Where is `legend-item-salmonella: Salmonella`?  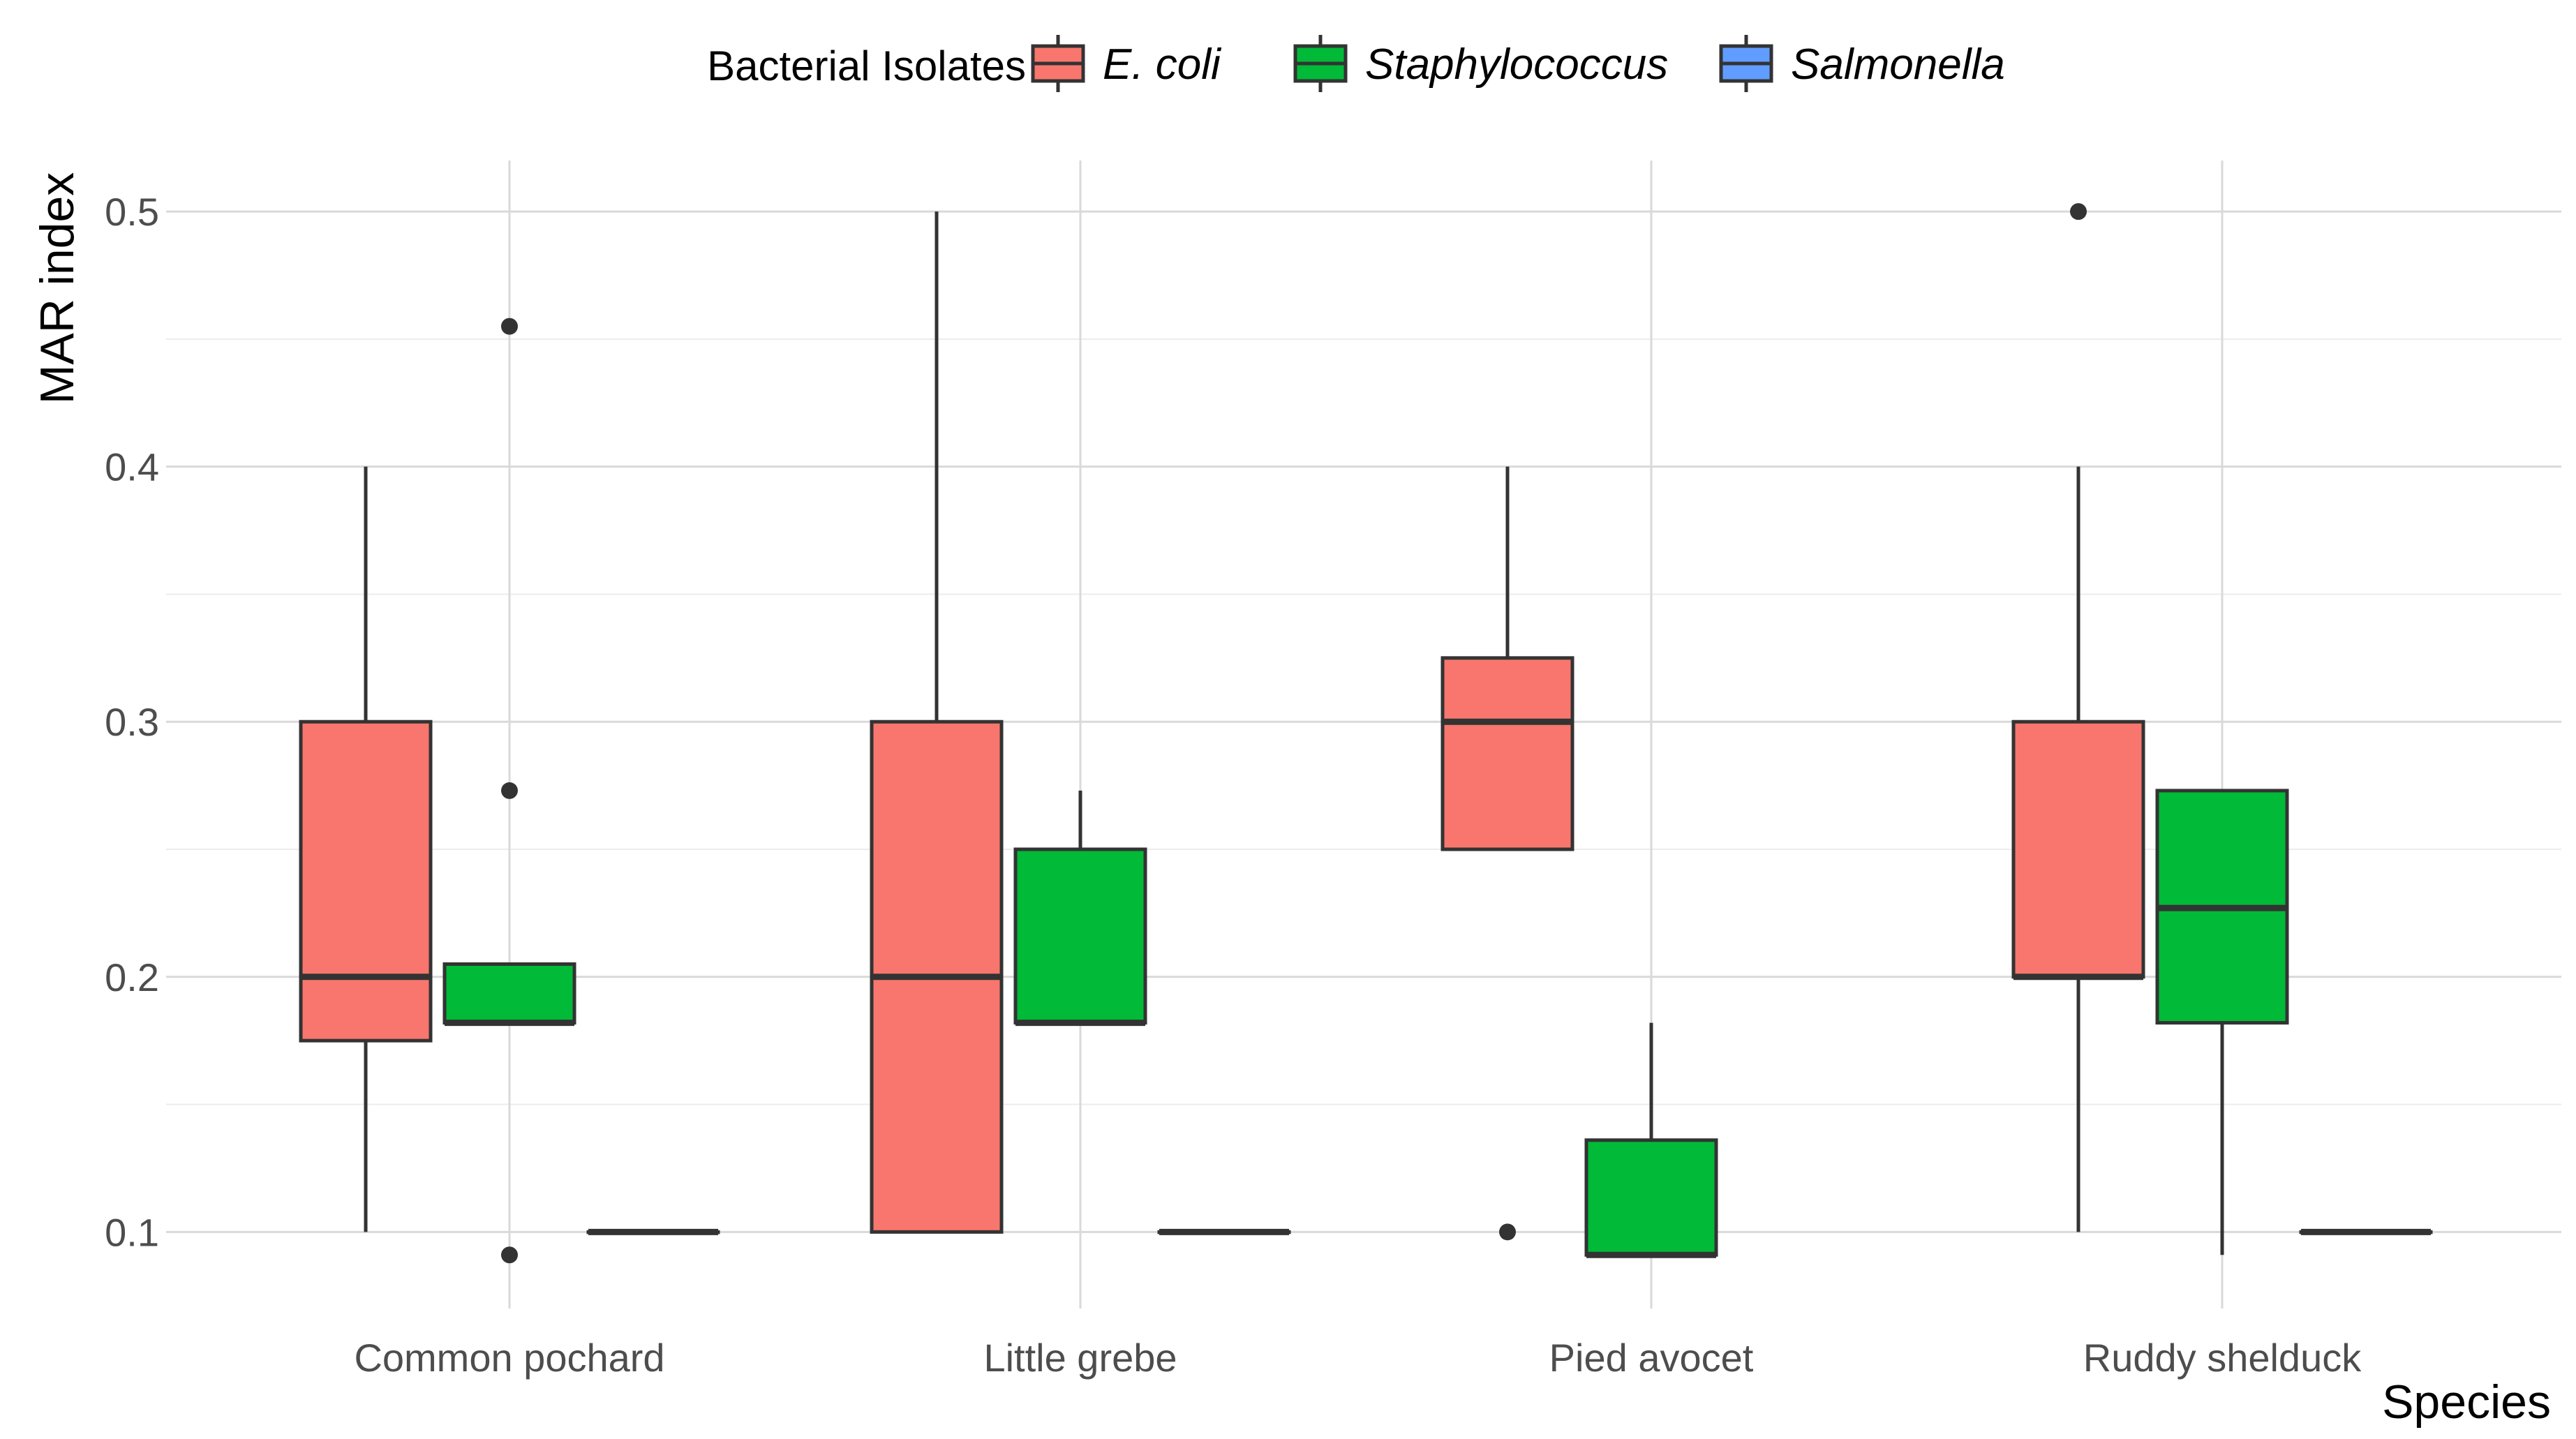 legend-item-salmonella: Salmonella is located at coordinates (1862, 64).